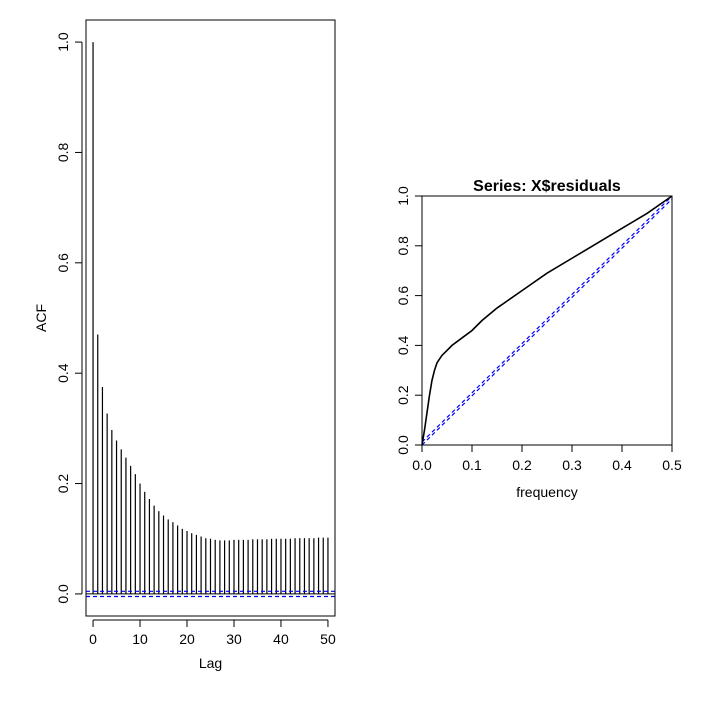 Image resolution: width=707 pixels, height=713 pixels. I want to click on x-tick-label: 0, so click(93, 639).